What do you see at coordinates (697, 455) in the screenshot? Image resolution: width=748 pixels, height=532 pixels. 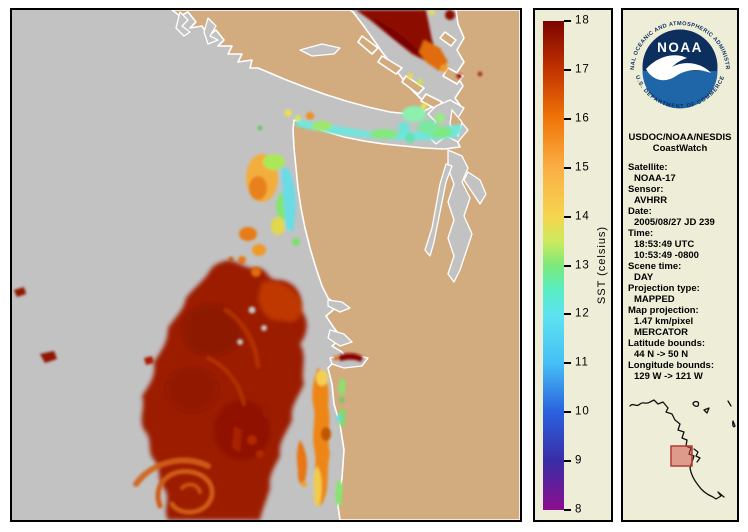 I see `minimap-coast-detail` at bounding box center [697, 455].